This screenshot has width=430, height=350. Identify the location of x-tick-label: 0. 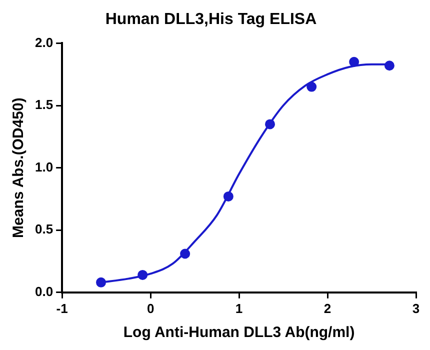
(150, 308).